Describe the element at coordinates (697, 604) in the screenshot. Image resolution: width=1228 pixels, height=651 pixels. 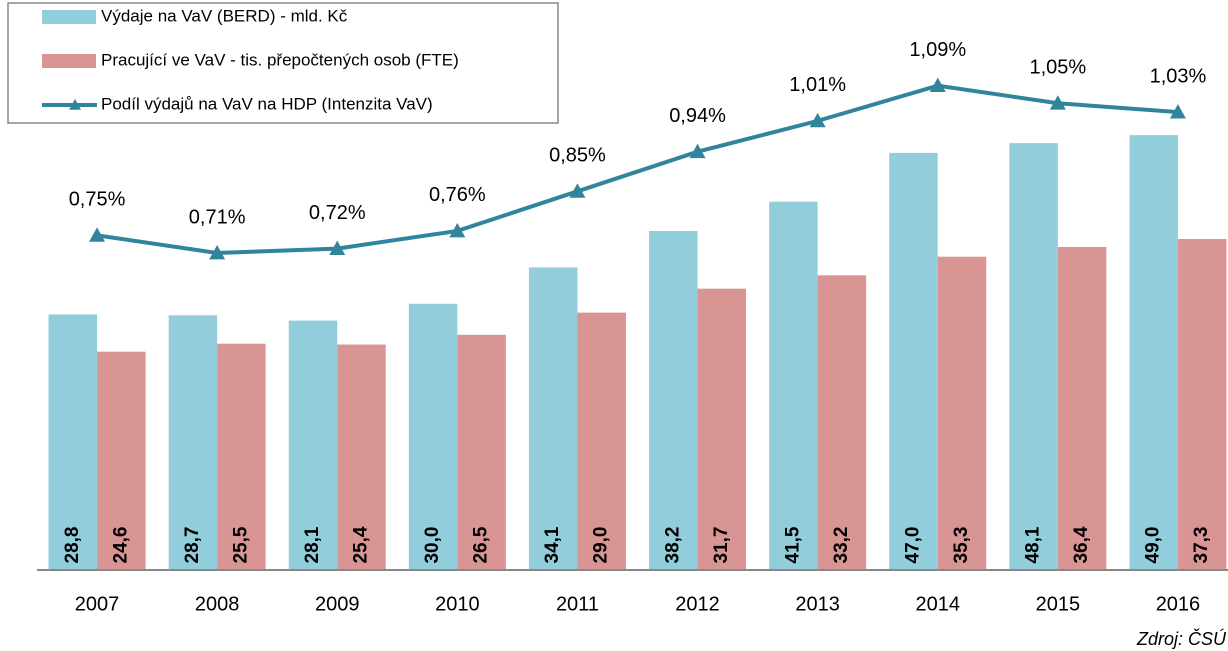
I see `x-tick-label: 2012` at that location.